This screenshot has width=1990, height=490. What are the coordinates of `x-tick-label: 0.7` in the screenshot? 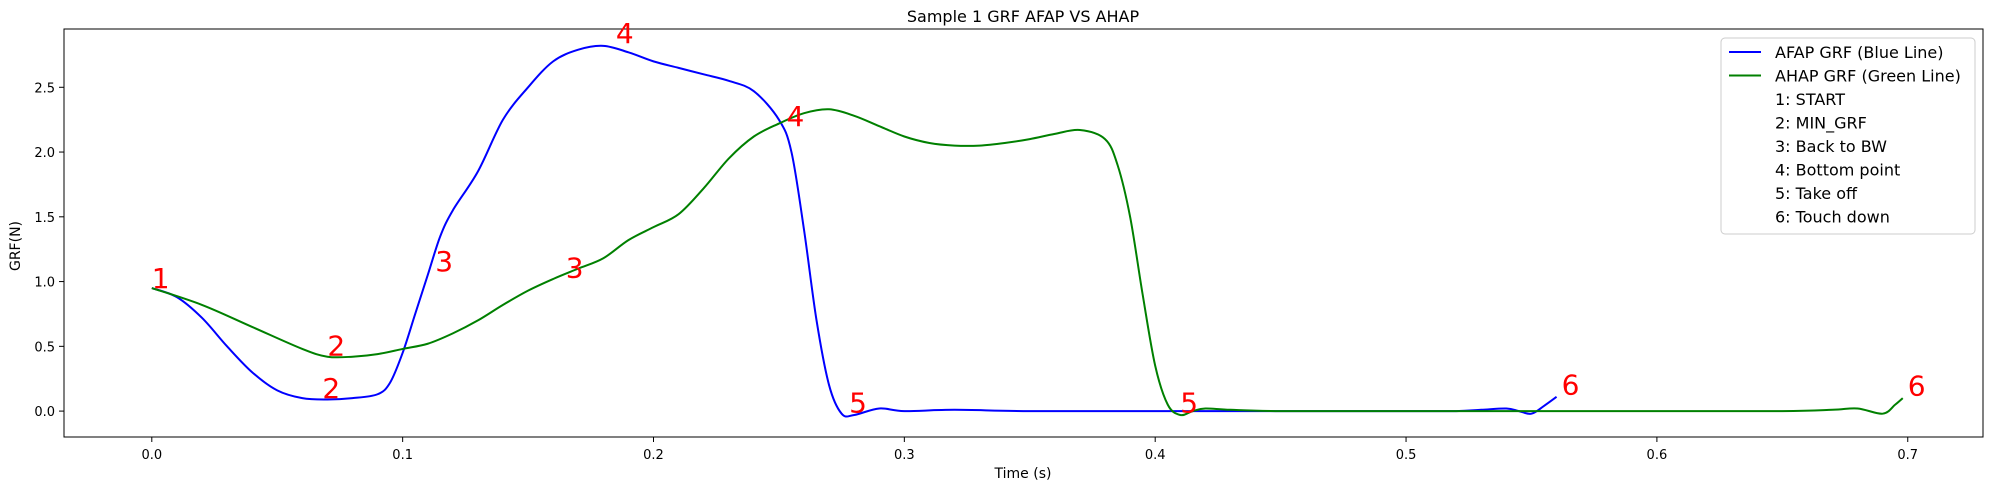 It's located at (1907, 455).